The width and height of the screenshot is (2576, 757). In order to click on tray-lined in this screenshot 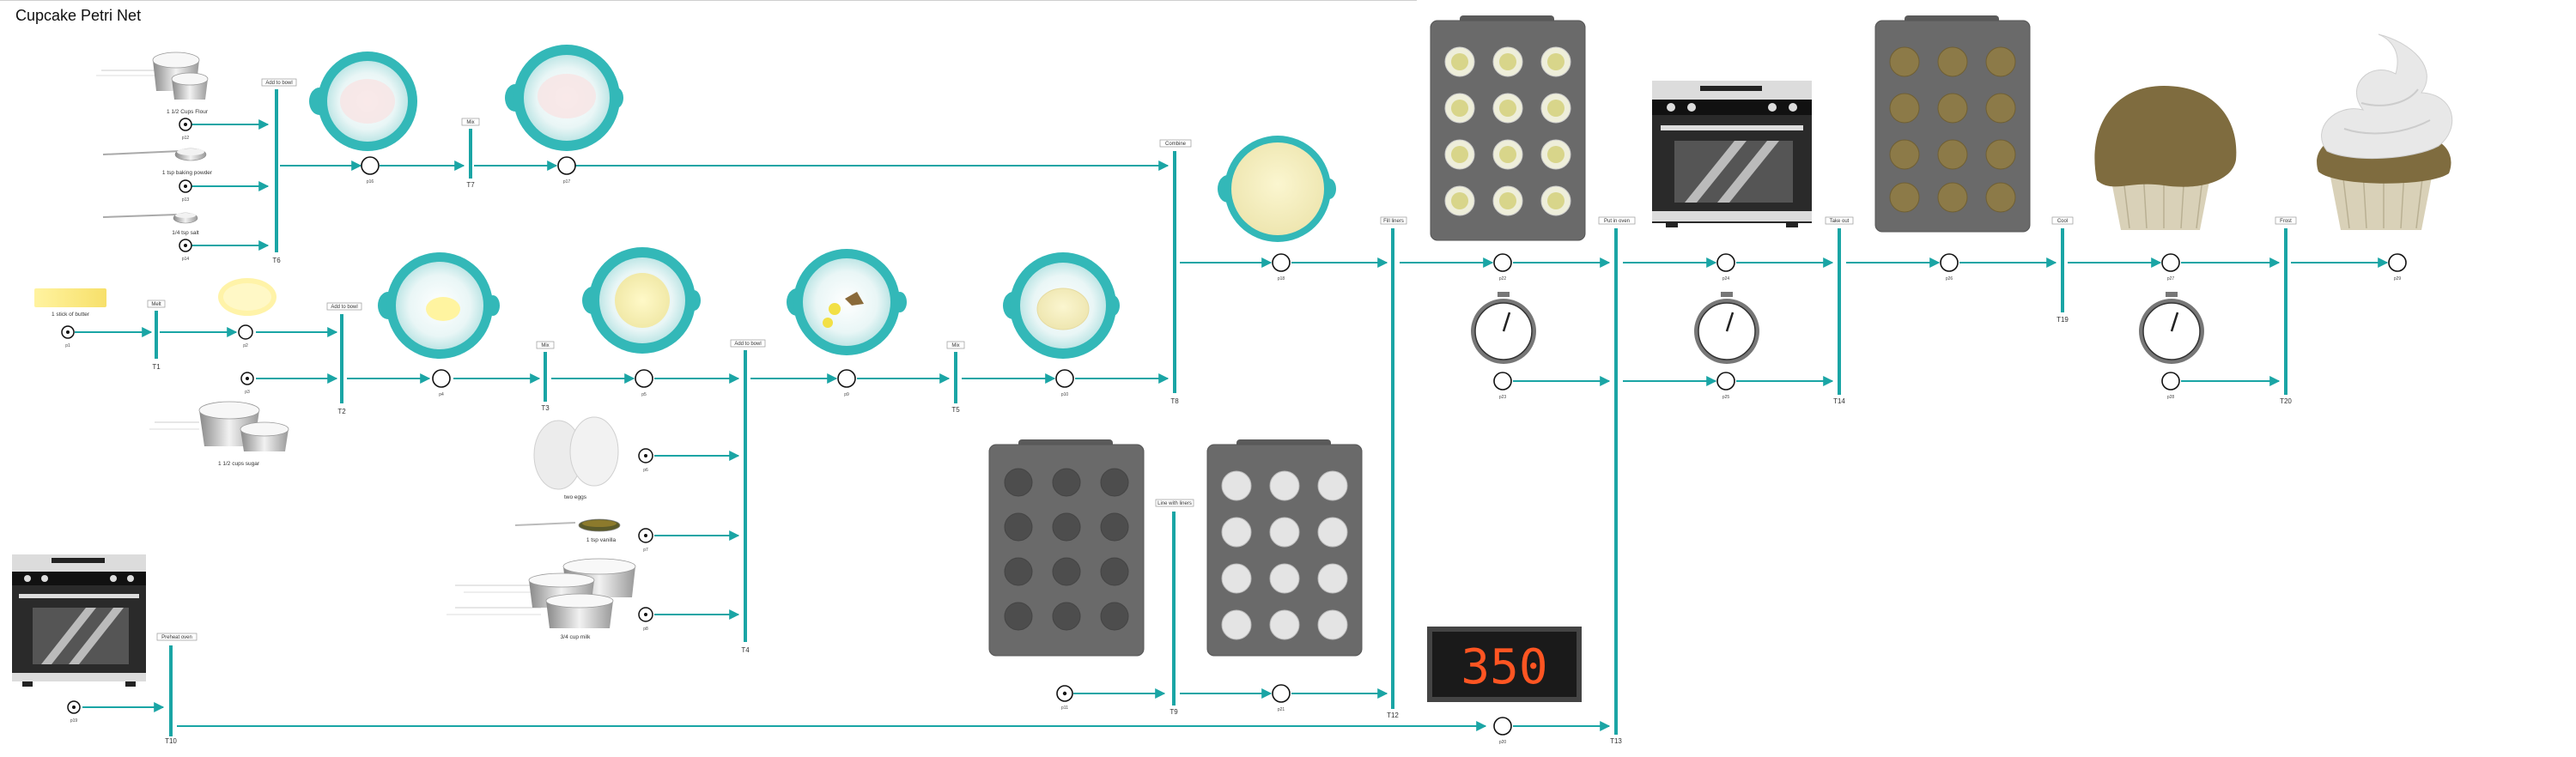, I will do `click(1284, 548)`.